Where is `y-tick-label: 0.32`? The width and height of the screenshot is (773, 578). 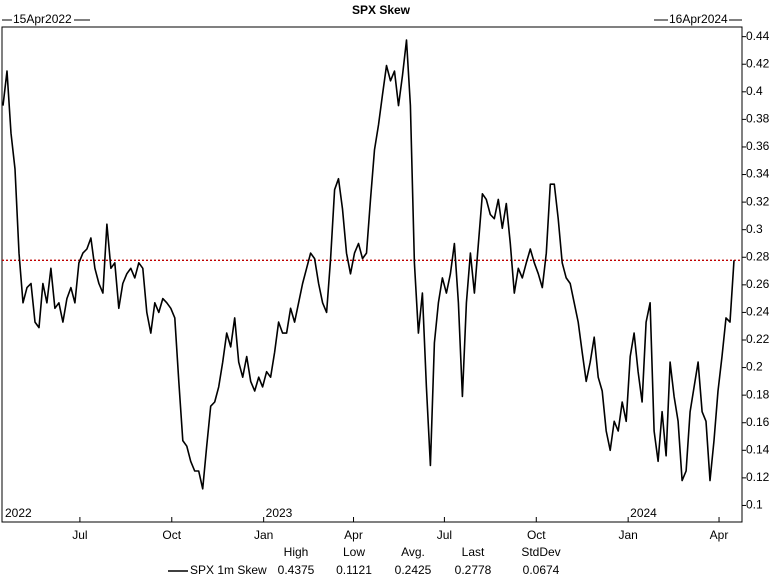
y-tick-label: 0.32 is located at coordinates (758, 201).